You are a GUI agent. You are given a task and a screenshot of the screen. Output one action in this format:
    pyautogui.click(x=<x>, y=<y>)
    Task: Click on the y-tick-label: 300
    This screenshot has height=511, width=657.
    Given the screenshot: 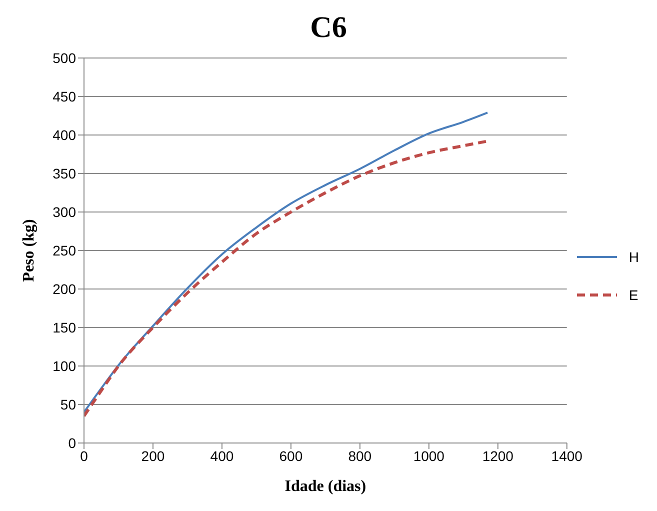 What is the action you would take?
    pyautogui.click(x=64, y=212)
    